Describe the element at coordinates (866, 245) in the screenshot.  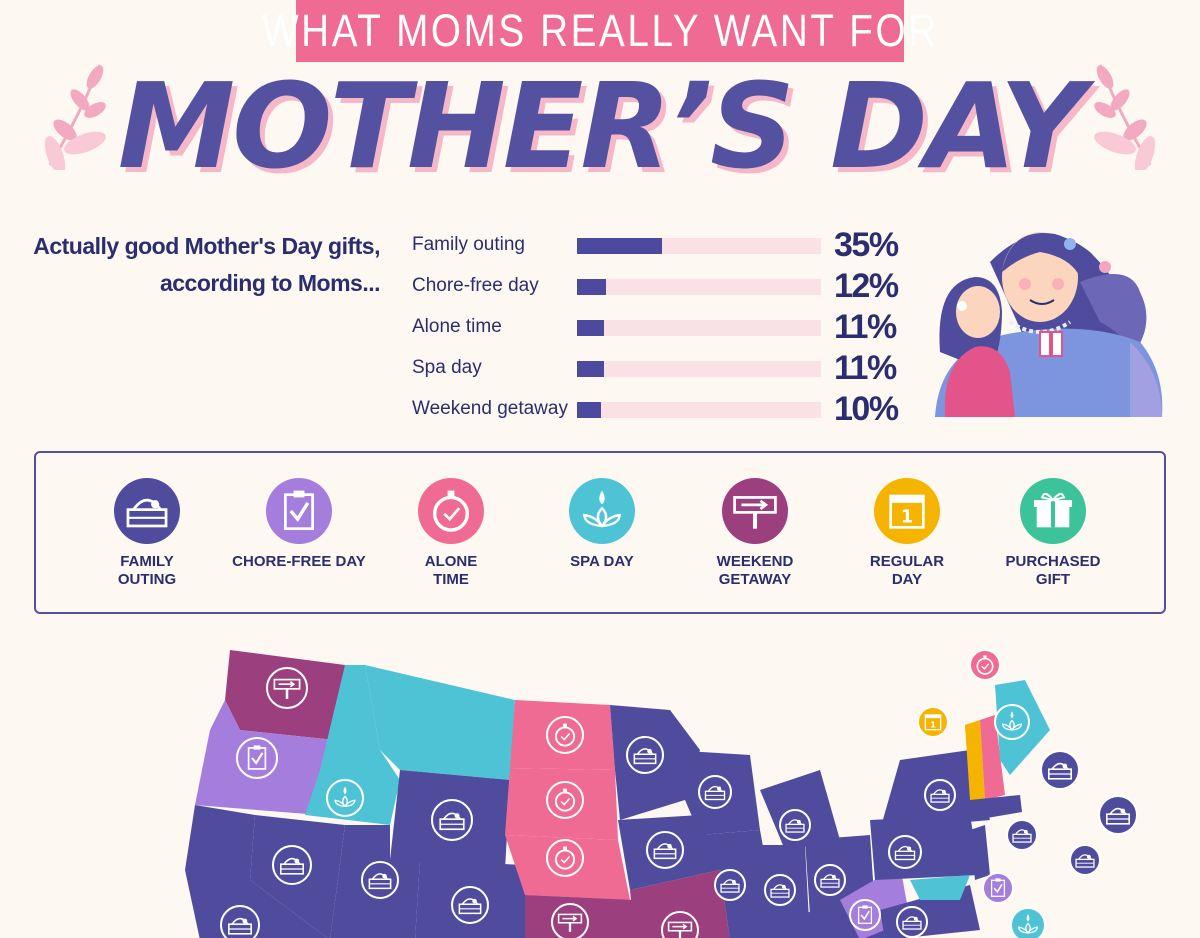
I see `bar-value-label: 35%` at that location.